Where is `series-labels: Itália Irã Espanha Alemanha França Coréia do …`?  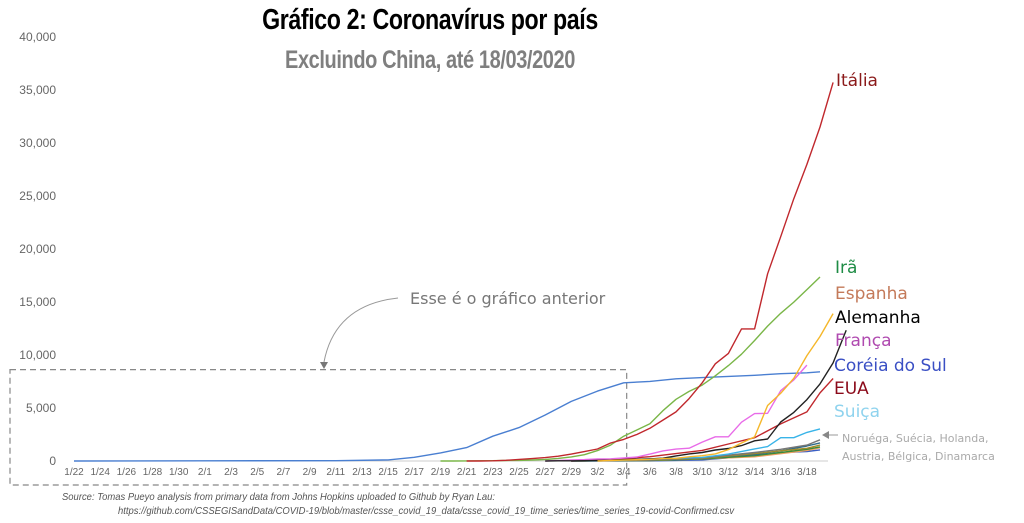
series-labels: Itália Irã Espanha Alemanha França Coréia do … is located at coordinates (890, 246).